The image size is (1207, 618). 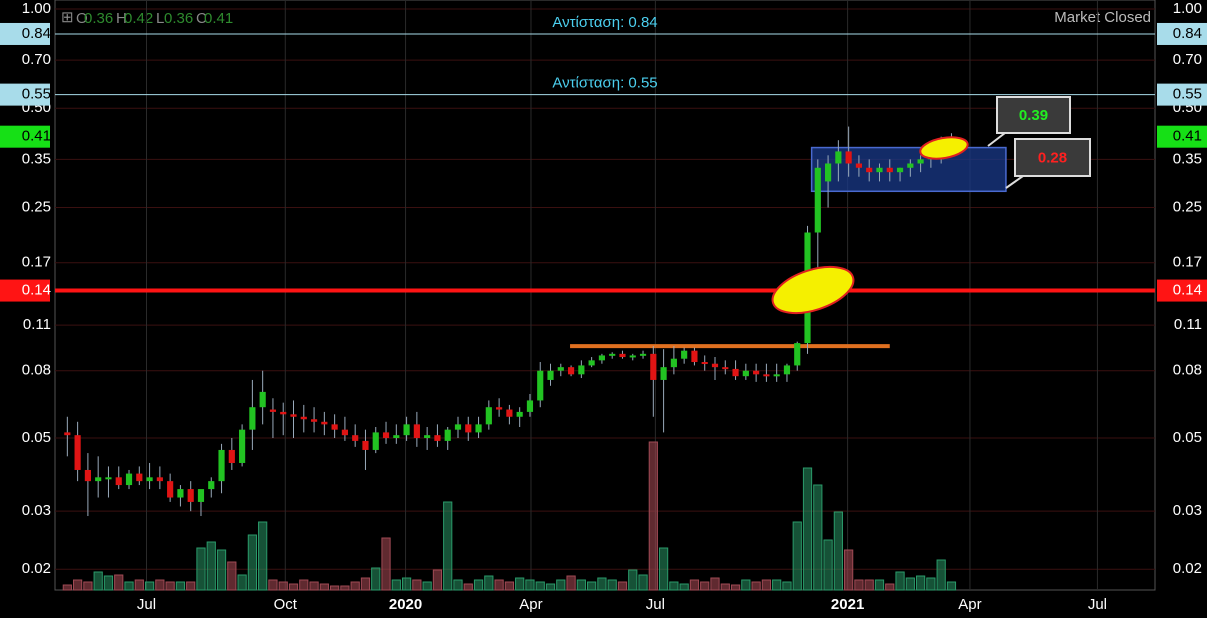 I want to click on legend-key: H, so click(x=121, y=18).